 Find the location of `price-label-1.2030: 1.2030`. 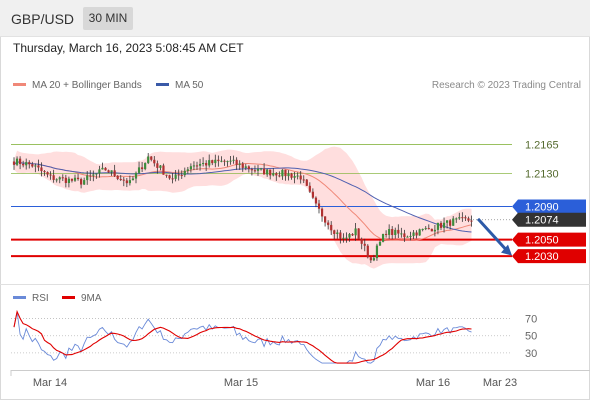

price-label-1.2030: 1.2030 is located at coordinates (542, 257).